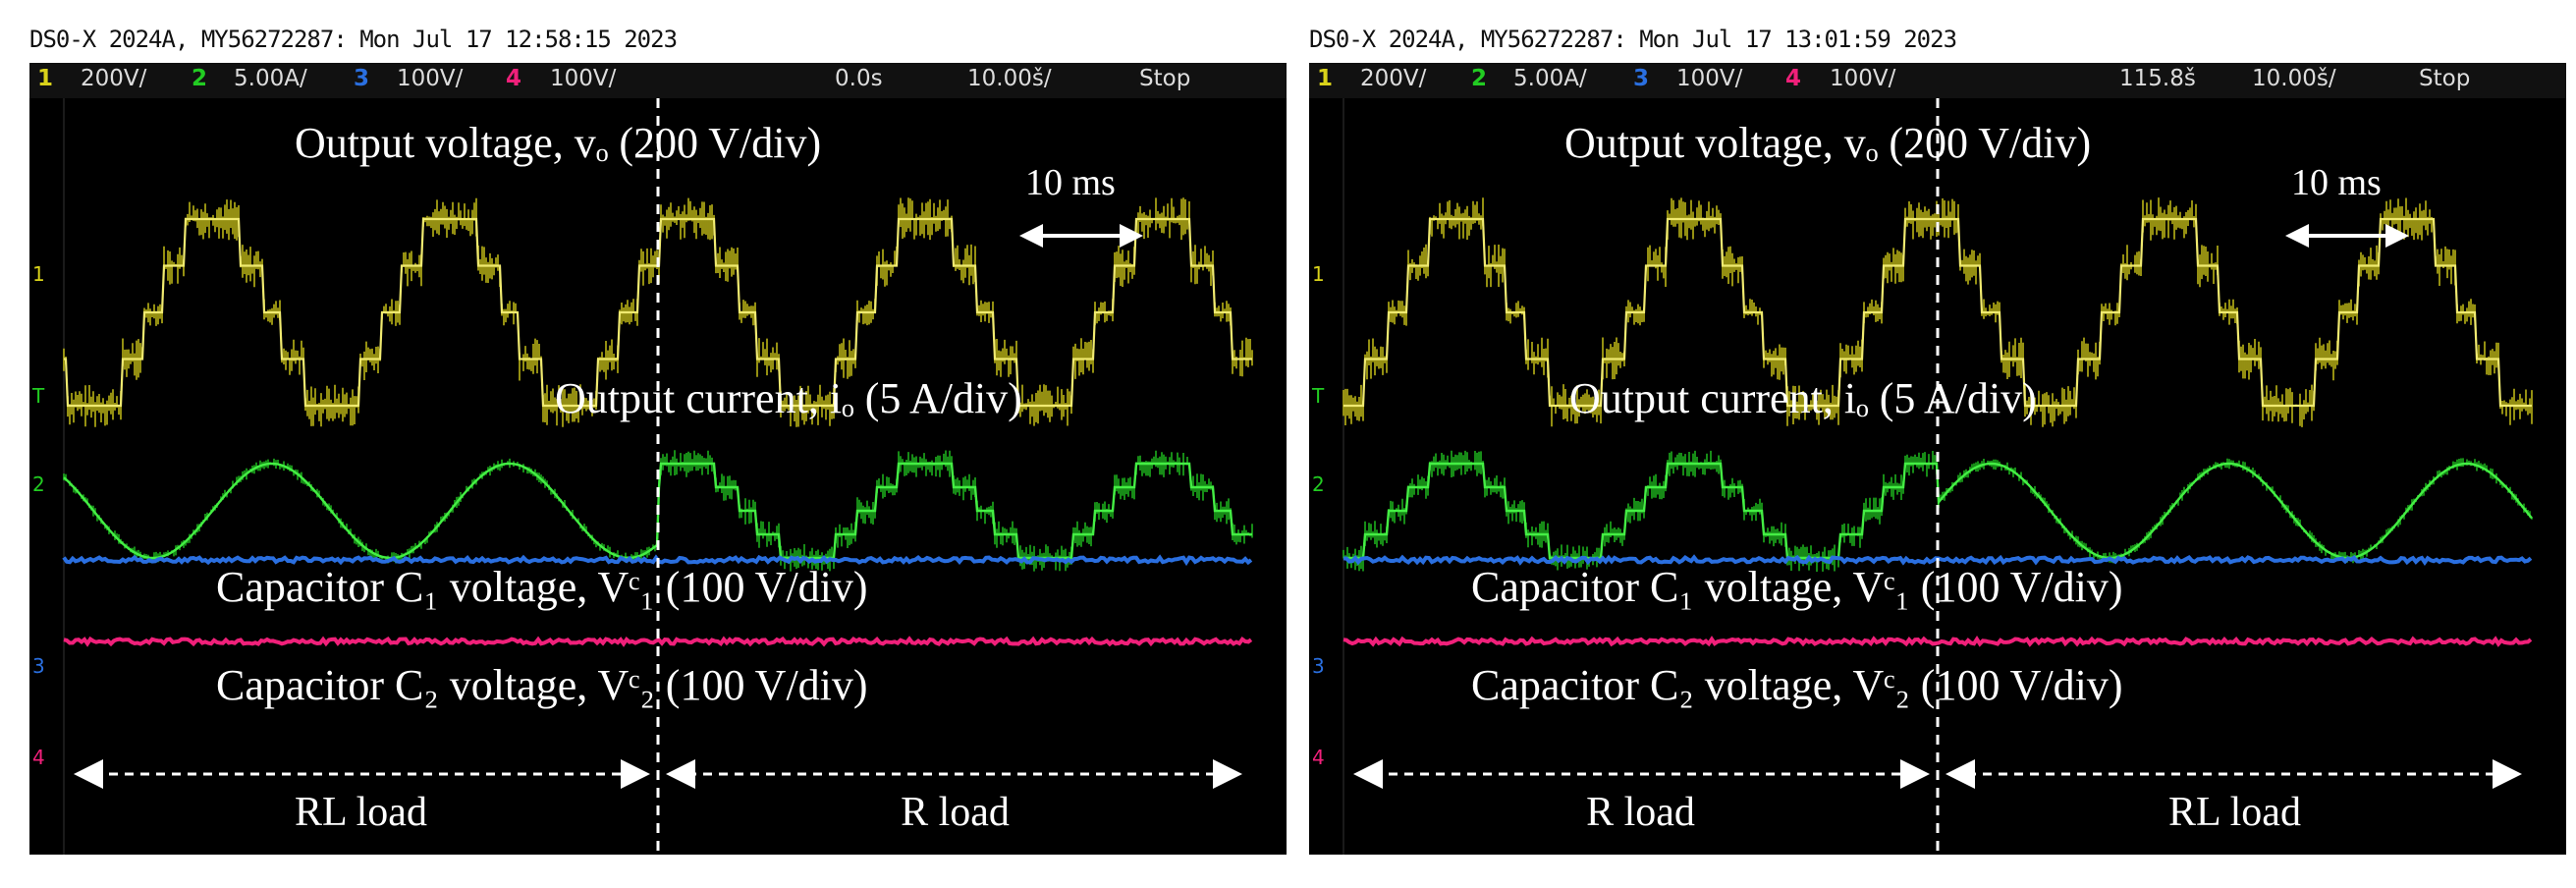 This screenshot has height=888, width=2576. What do you see at coordinates (361, 812) in the screenshot?
I see `left-load-label: RL load` at bounding box center [361, 812].